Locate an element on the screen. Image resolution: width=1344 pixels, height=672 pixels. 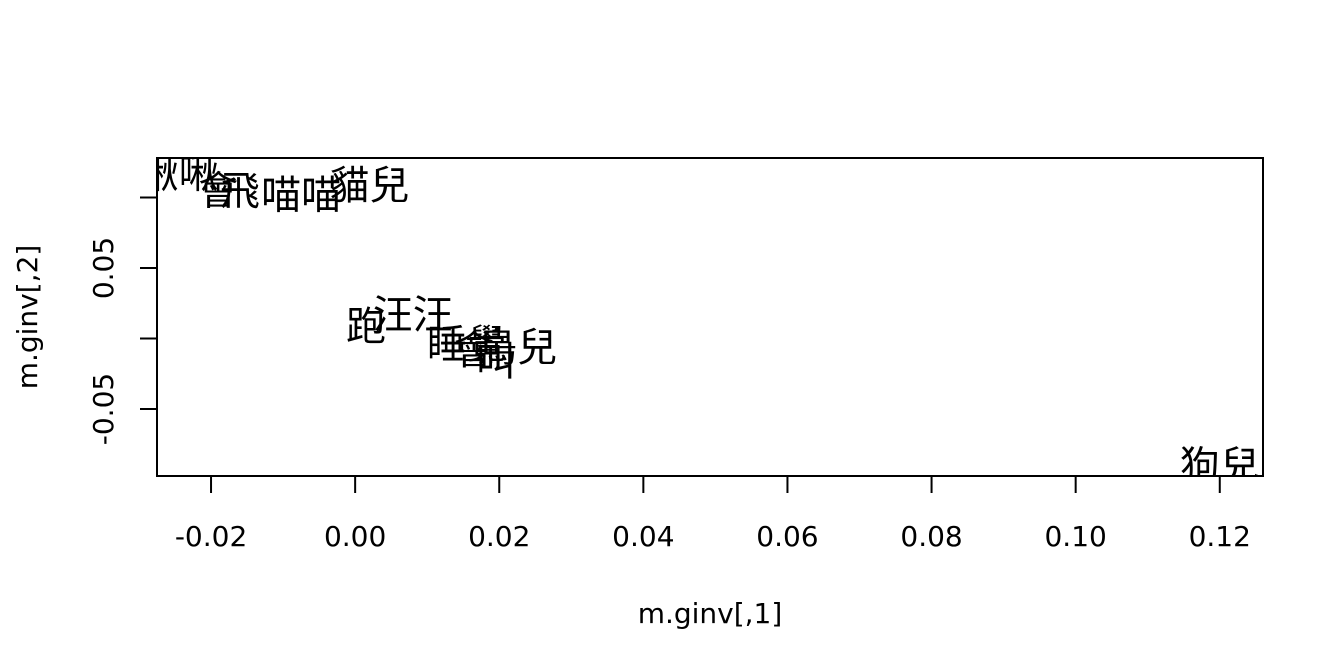
point-label: 汪汪 is located at coordinates (413, 316).